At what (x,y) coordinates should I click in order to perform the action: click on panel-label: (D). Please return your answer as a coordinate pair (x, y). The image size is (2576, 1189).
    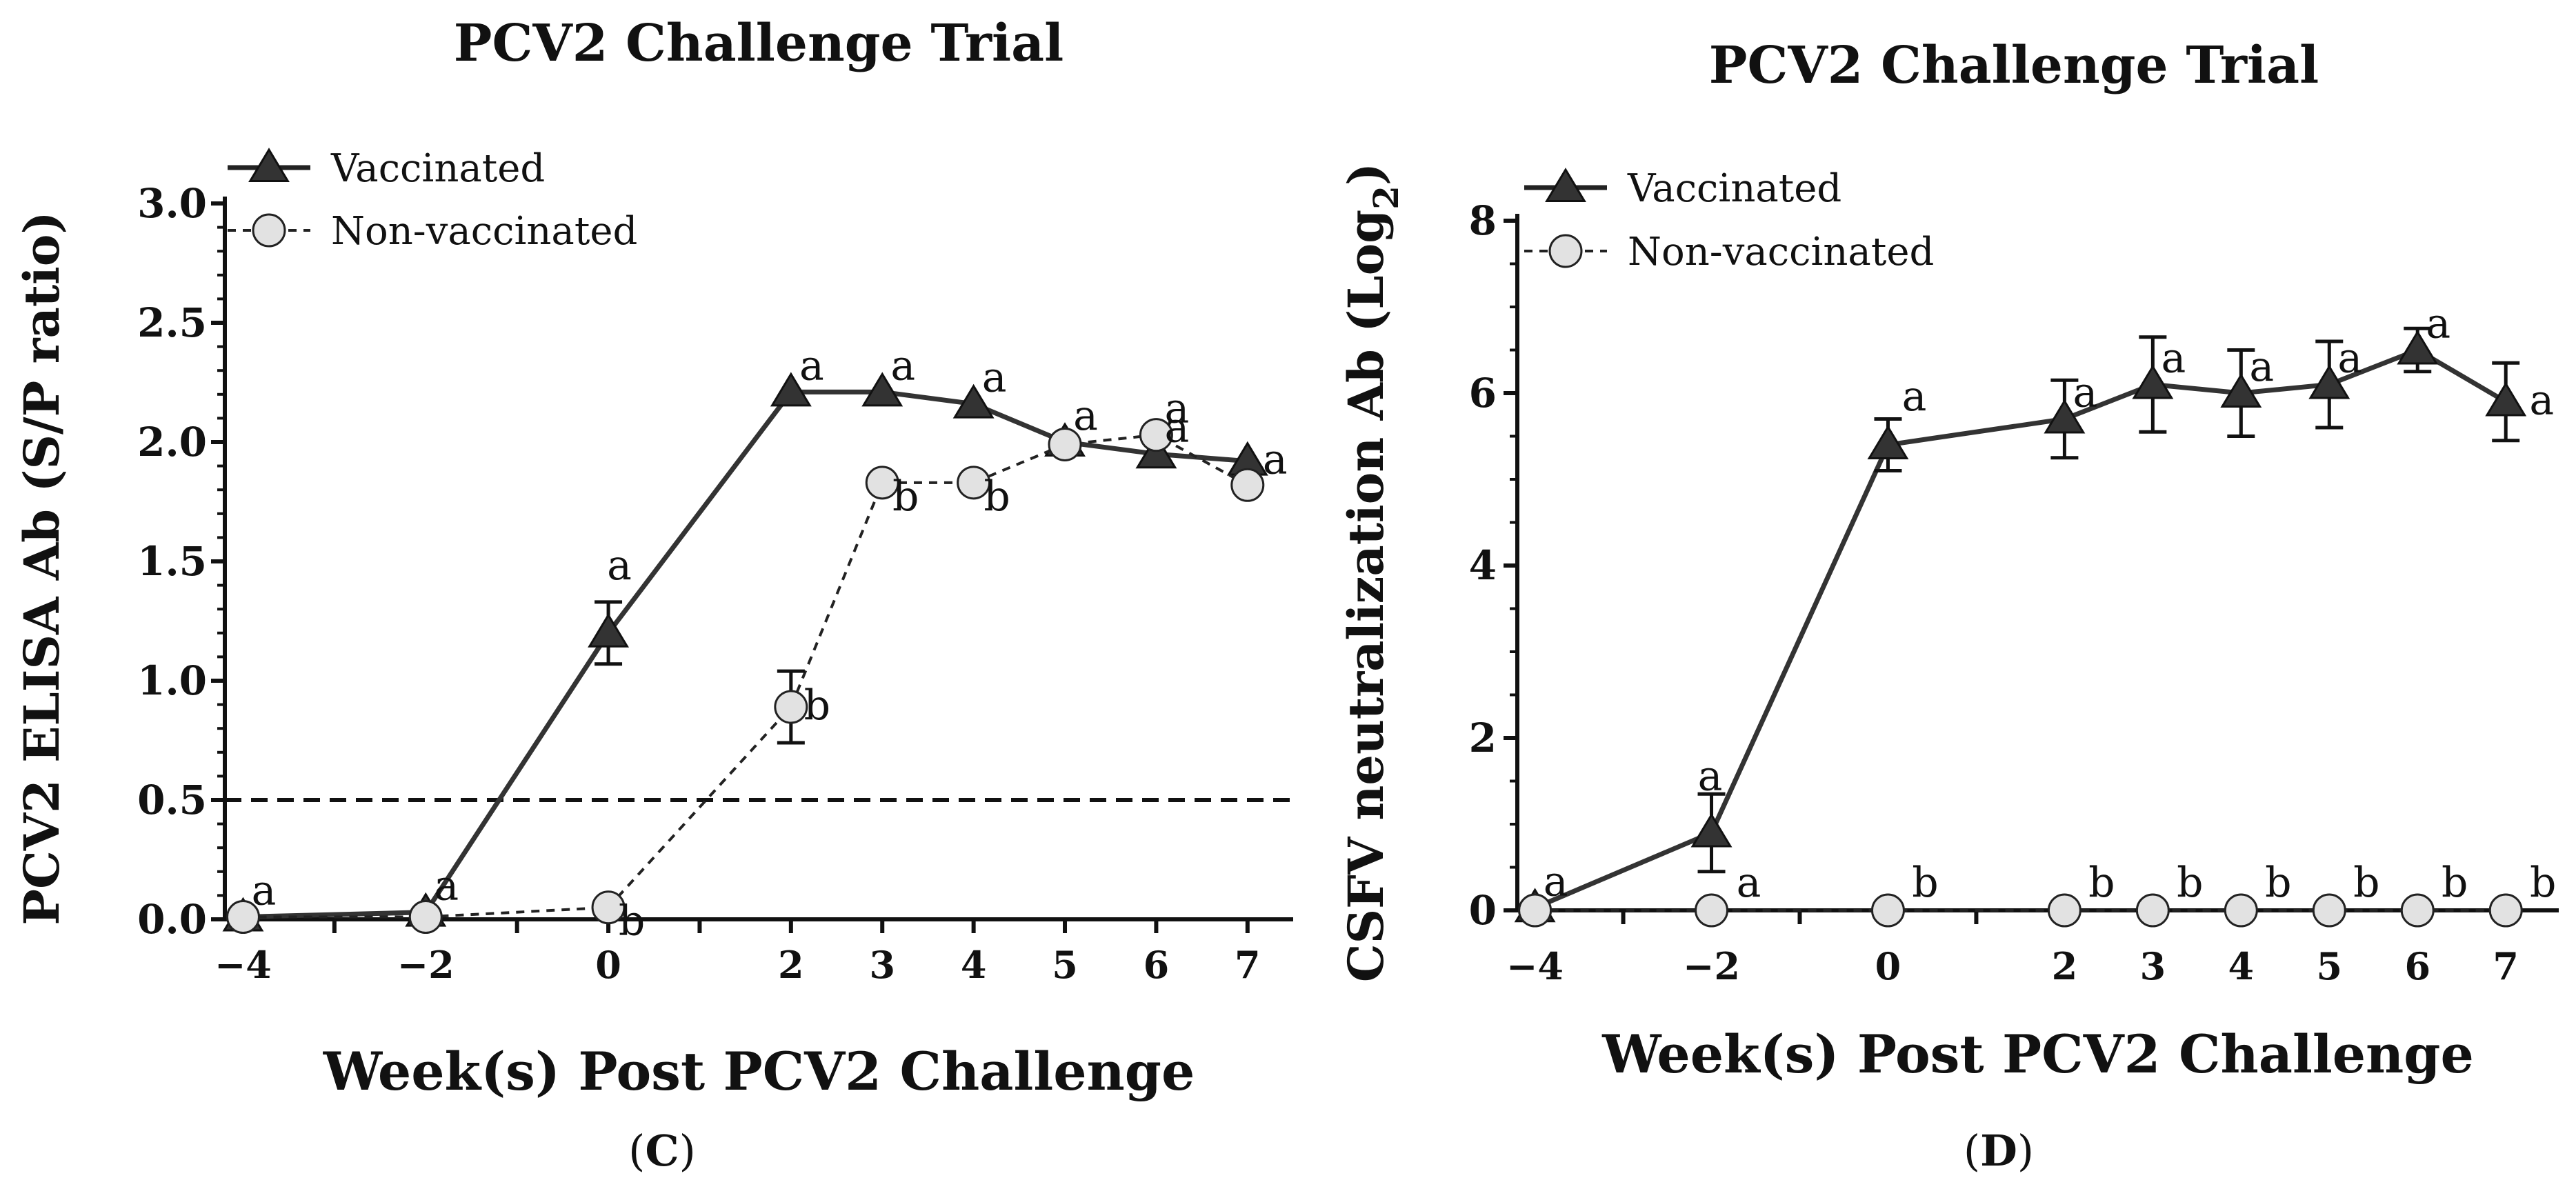
    Looking at the image, I should click on (1999, 1151).